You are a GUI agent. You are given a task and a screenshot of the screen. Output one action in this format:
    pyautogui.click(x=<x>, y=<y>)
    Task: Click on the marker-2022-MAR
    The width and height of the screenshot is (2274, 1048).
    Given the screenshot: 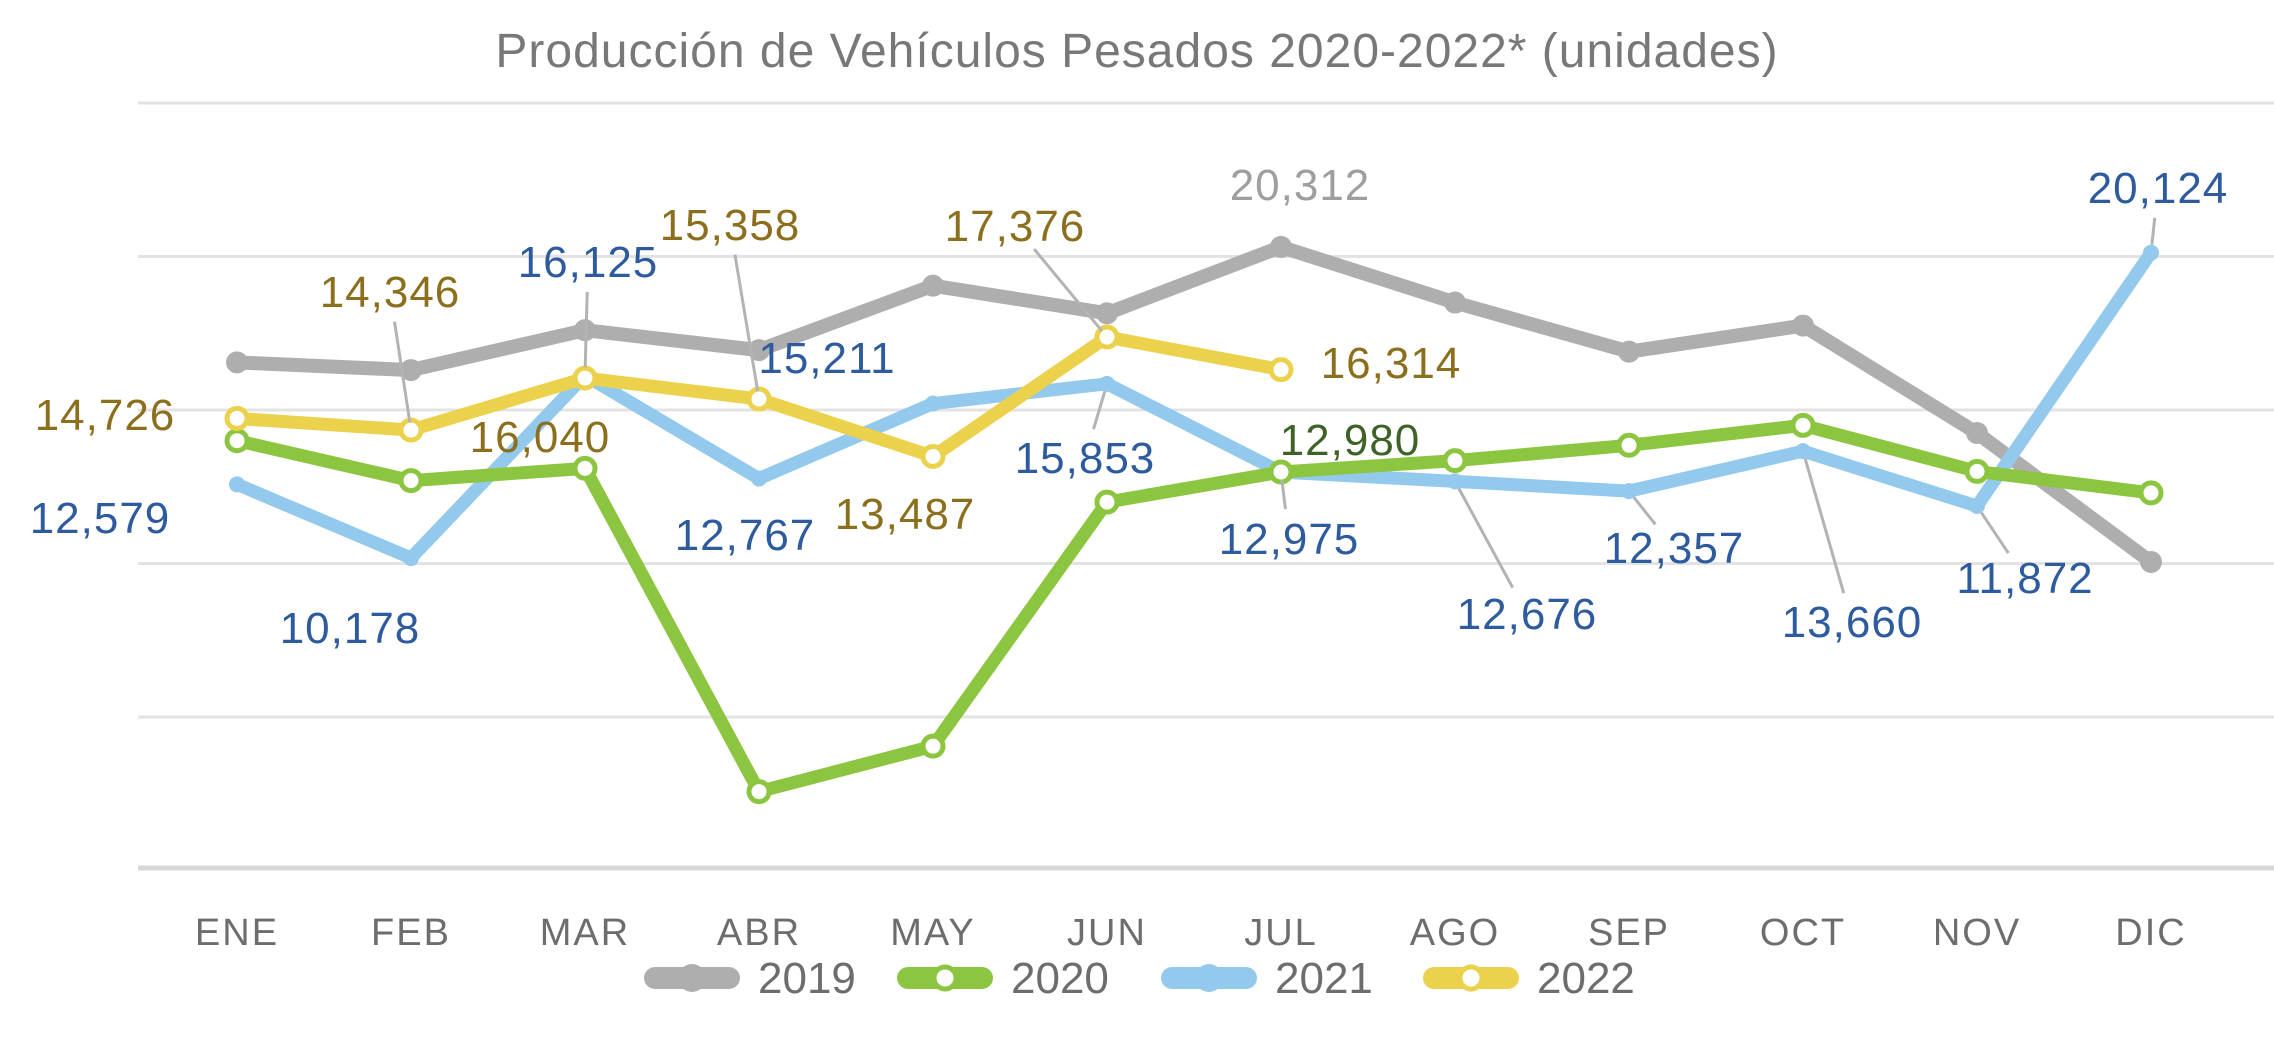 What is the action you would take?
    pyautogui.click(x=585, y=378)
    